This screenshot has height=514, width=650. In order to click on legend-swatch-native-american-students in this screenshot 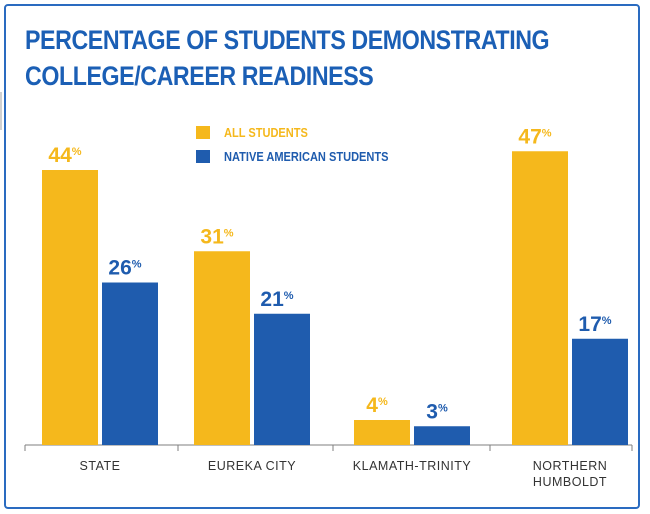, I will do `click(203, 156)`.